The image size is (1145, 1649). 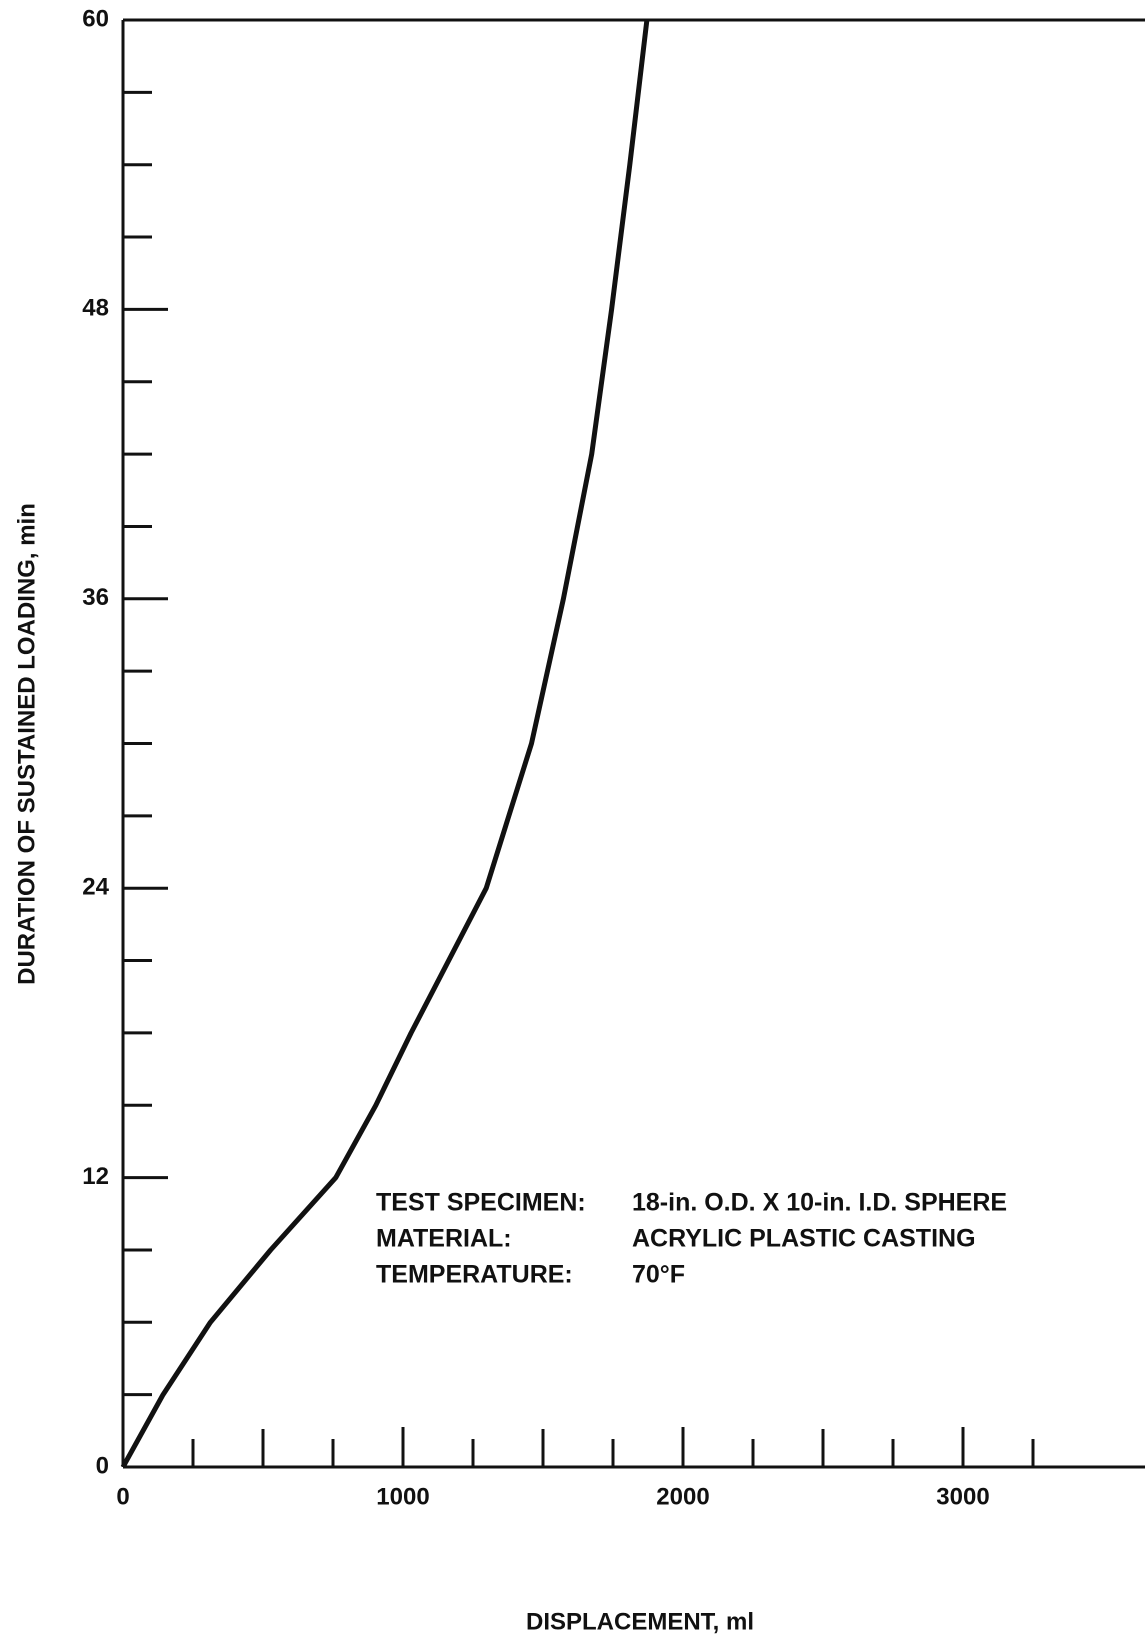 I want to click on y-tick-label: 60, so click(x=95, y=18).